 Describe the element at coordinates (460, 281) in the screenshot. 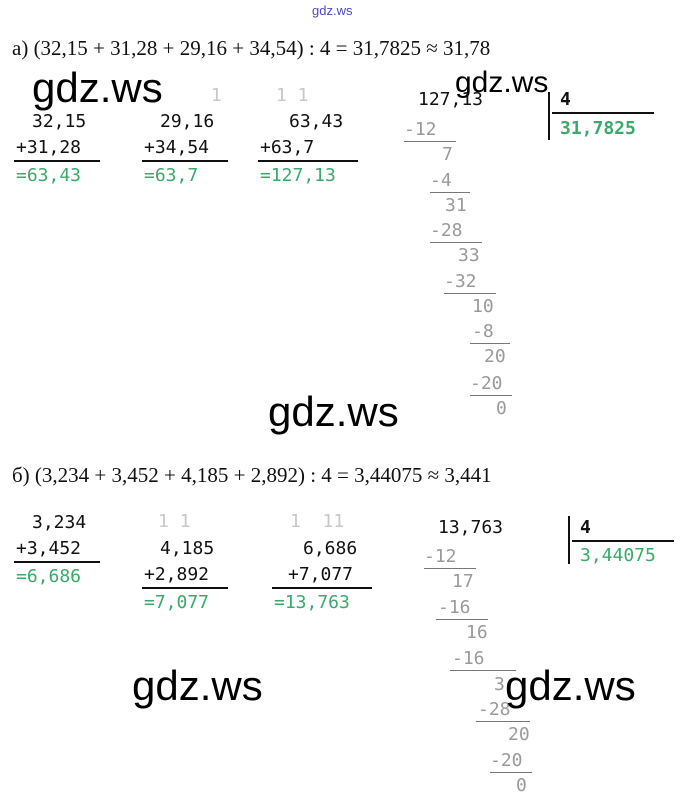

I see `division-step: -32` at that location.